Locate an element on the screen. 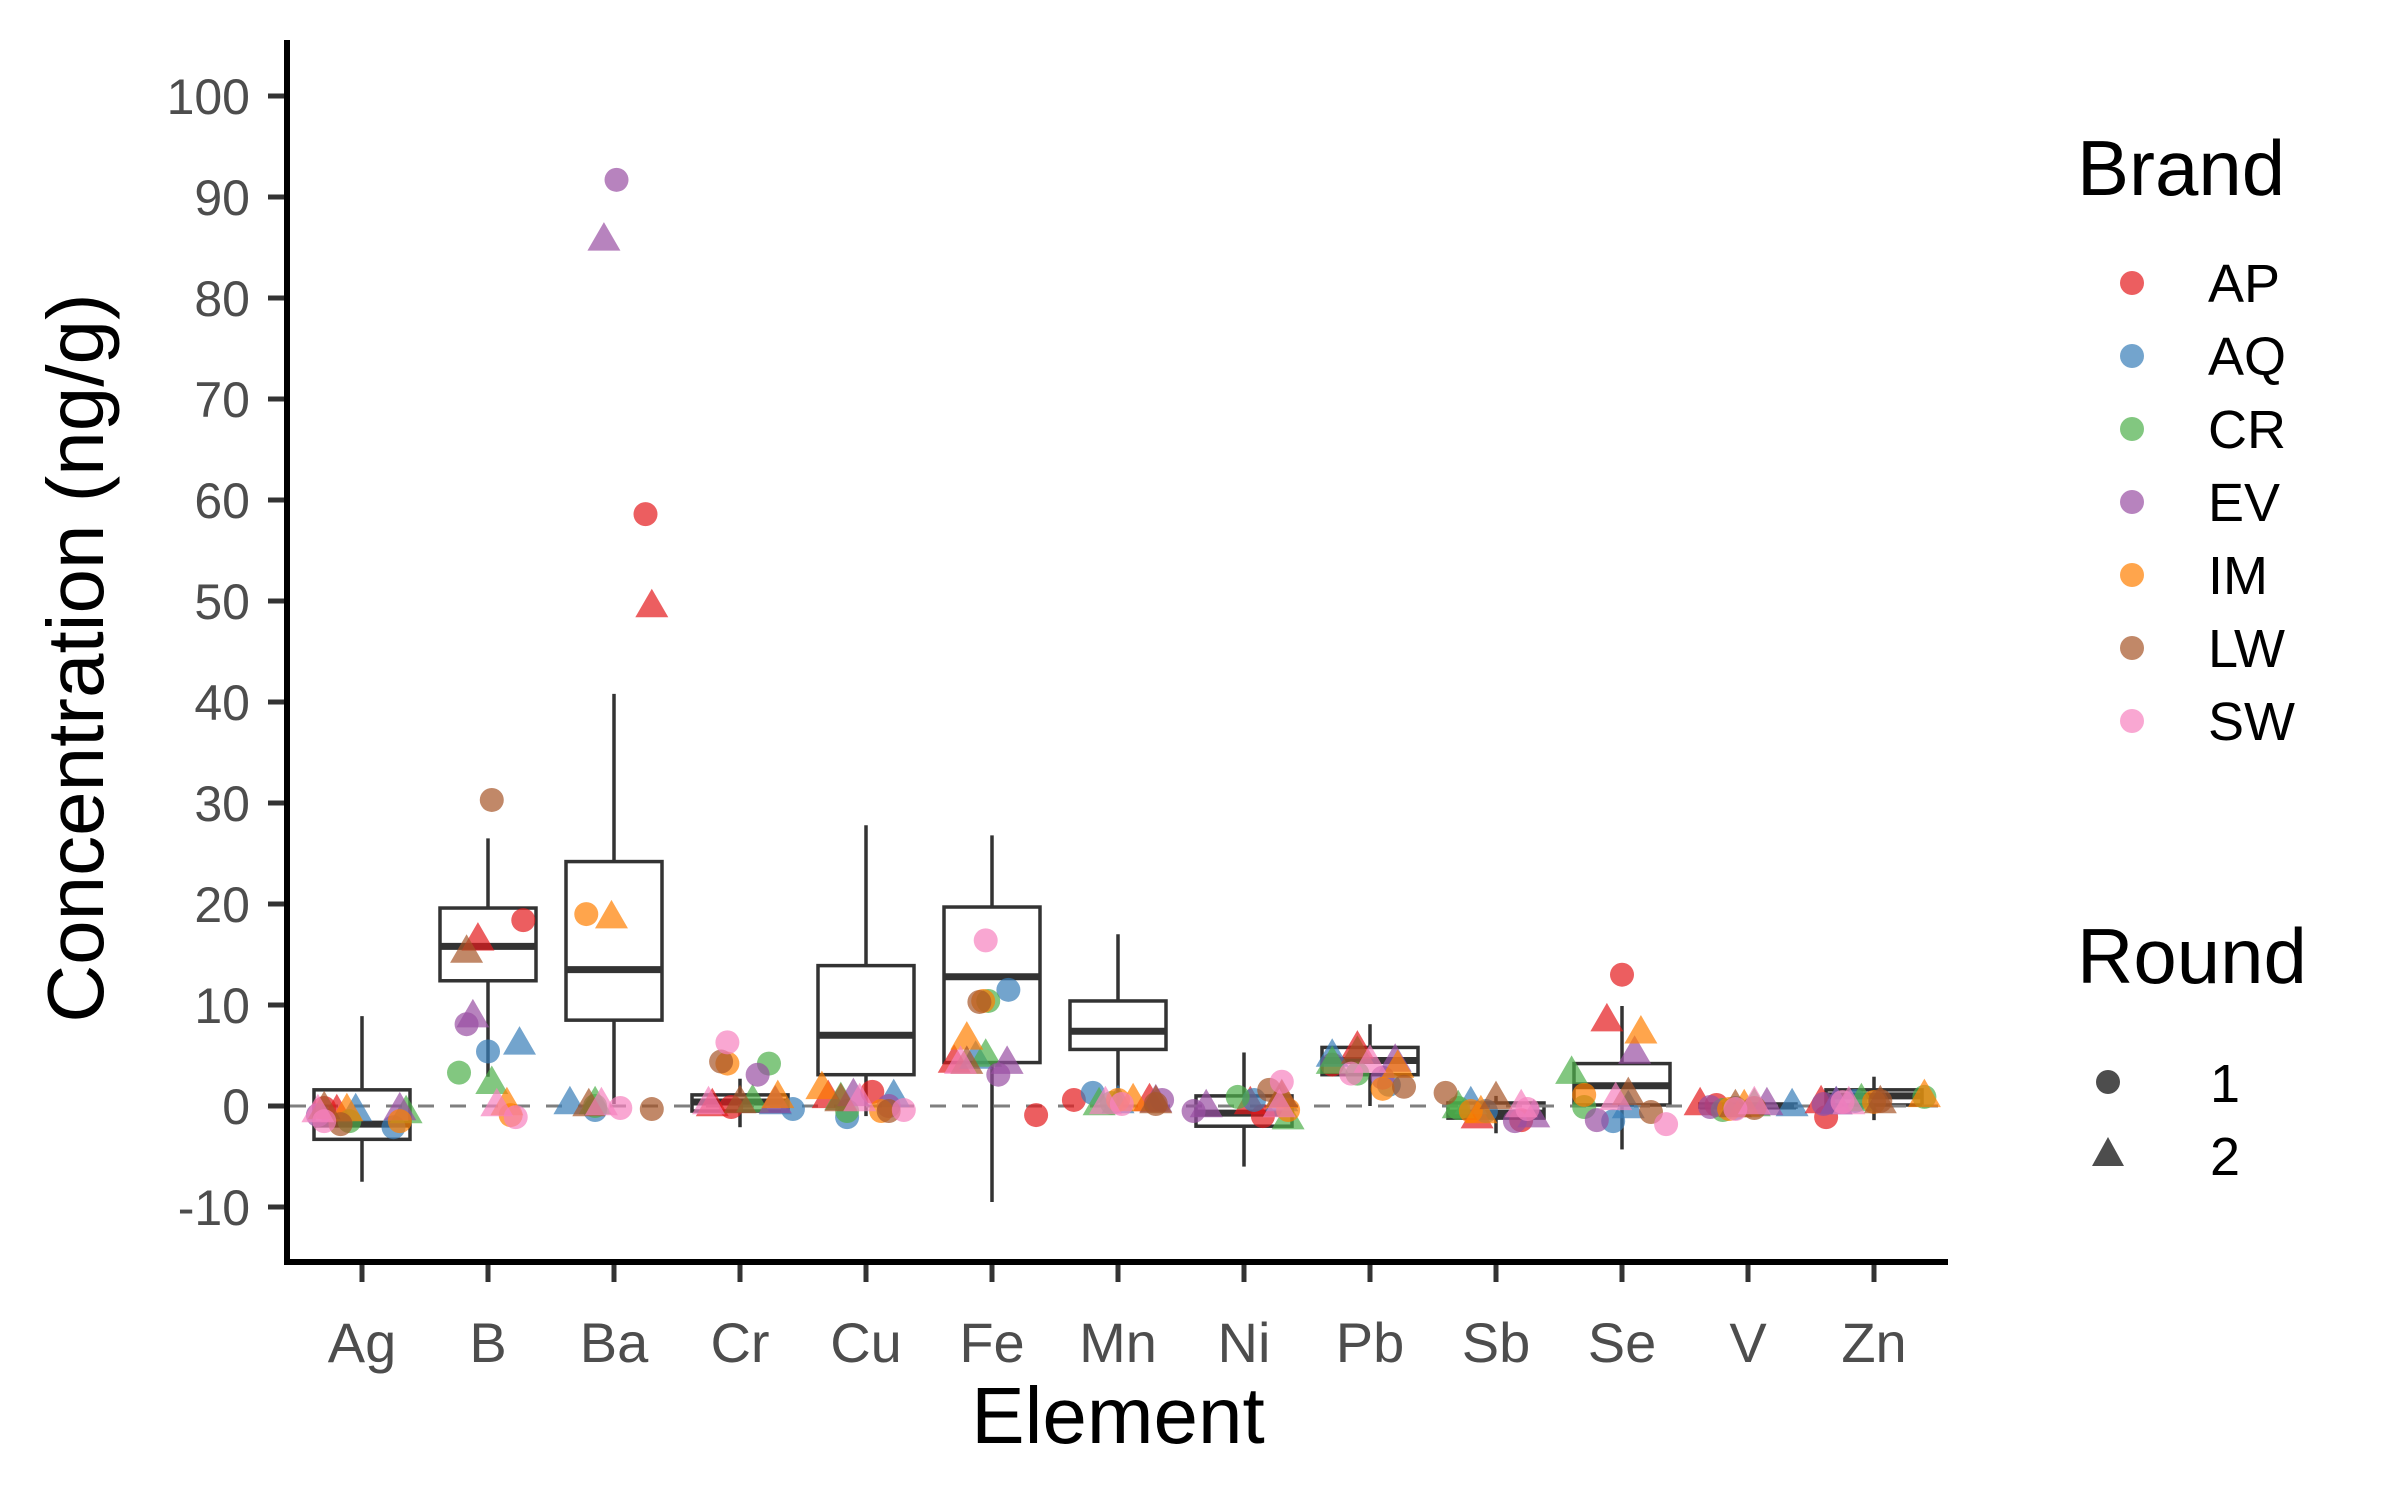 The height and width of the screenshot is (1500, 2400). point-ni-sw-r2 is located at coordinates (1279, 1103).